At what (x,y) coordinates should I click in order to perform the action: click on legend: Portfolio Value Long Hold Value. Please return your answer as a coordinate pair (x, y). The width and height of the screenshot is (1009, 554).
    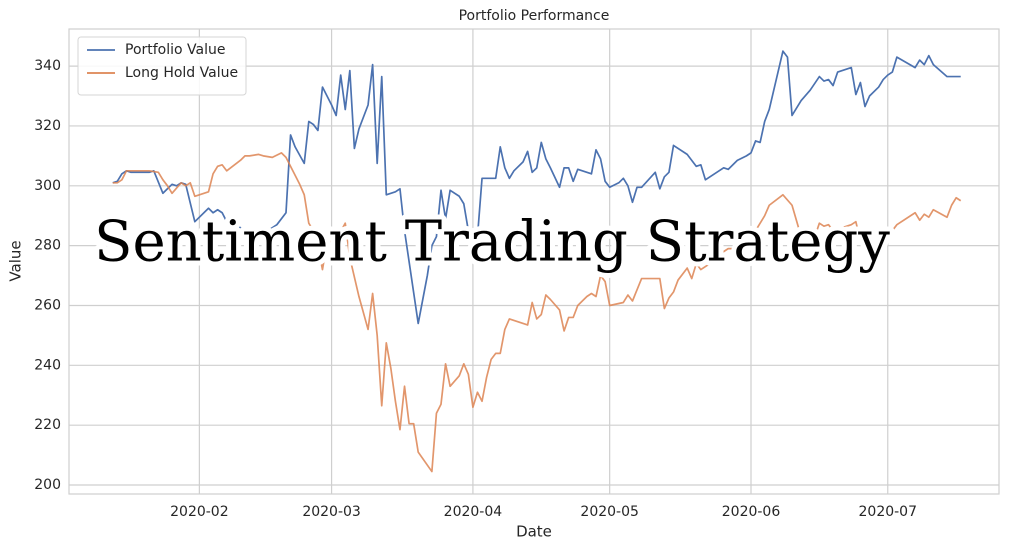
    Looking at the image, I should click on (162, 66).